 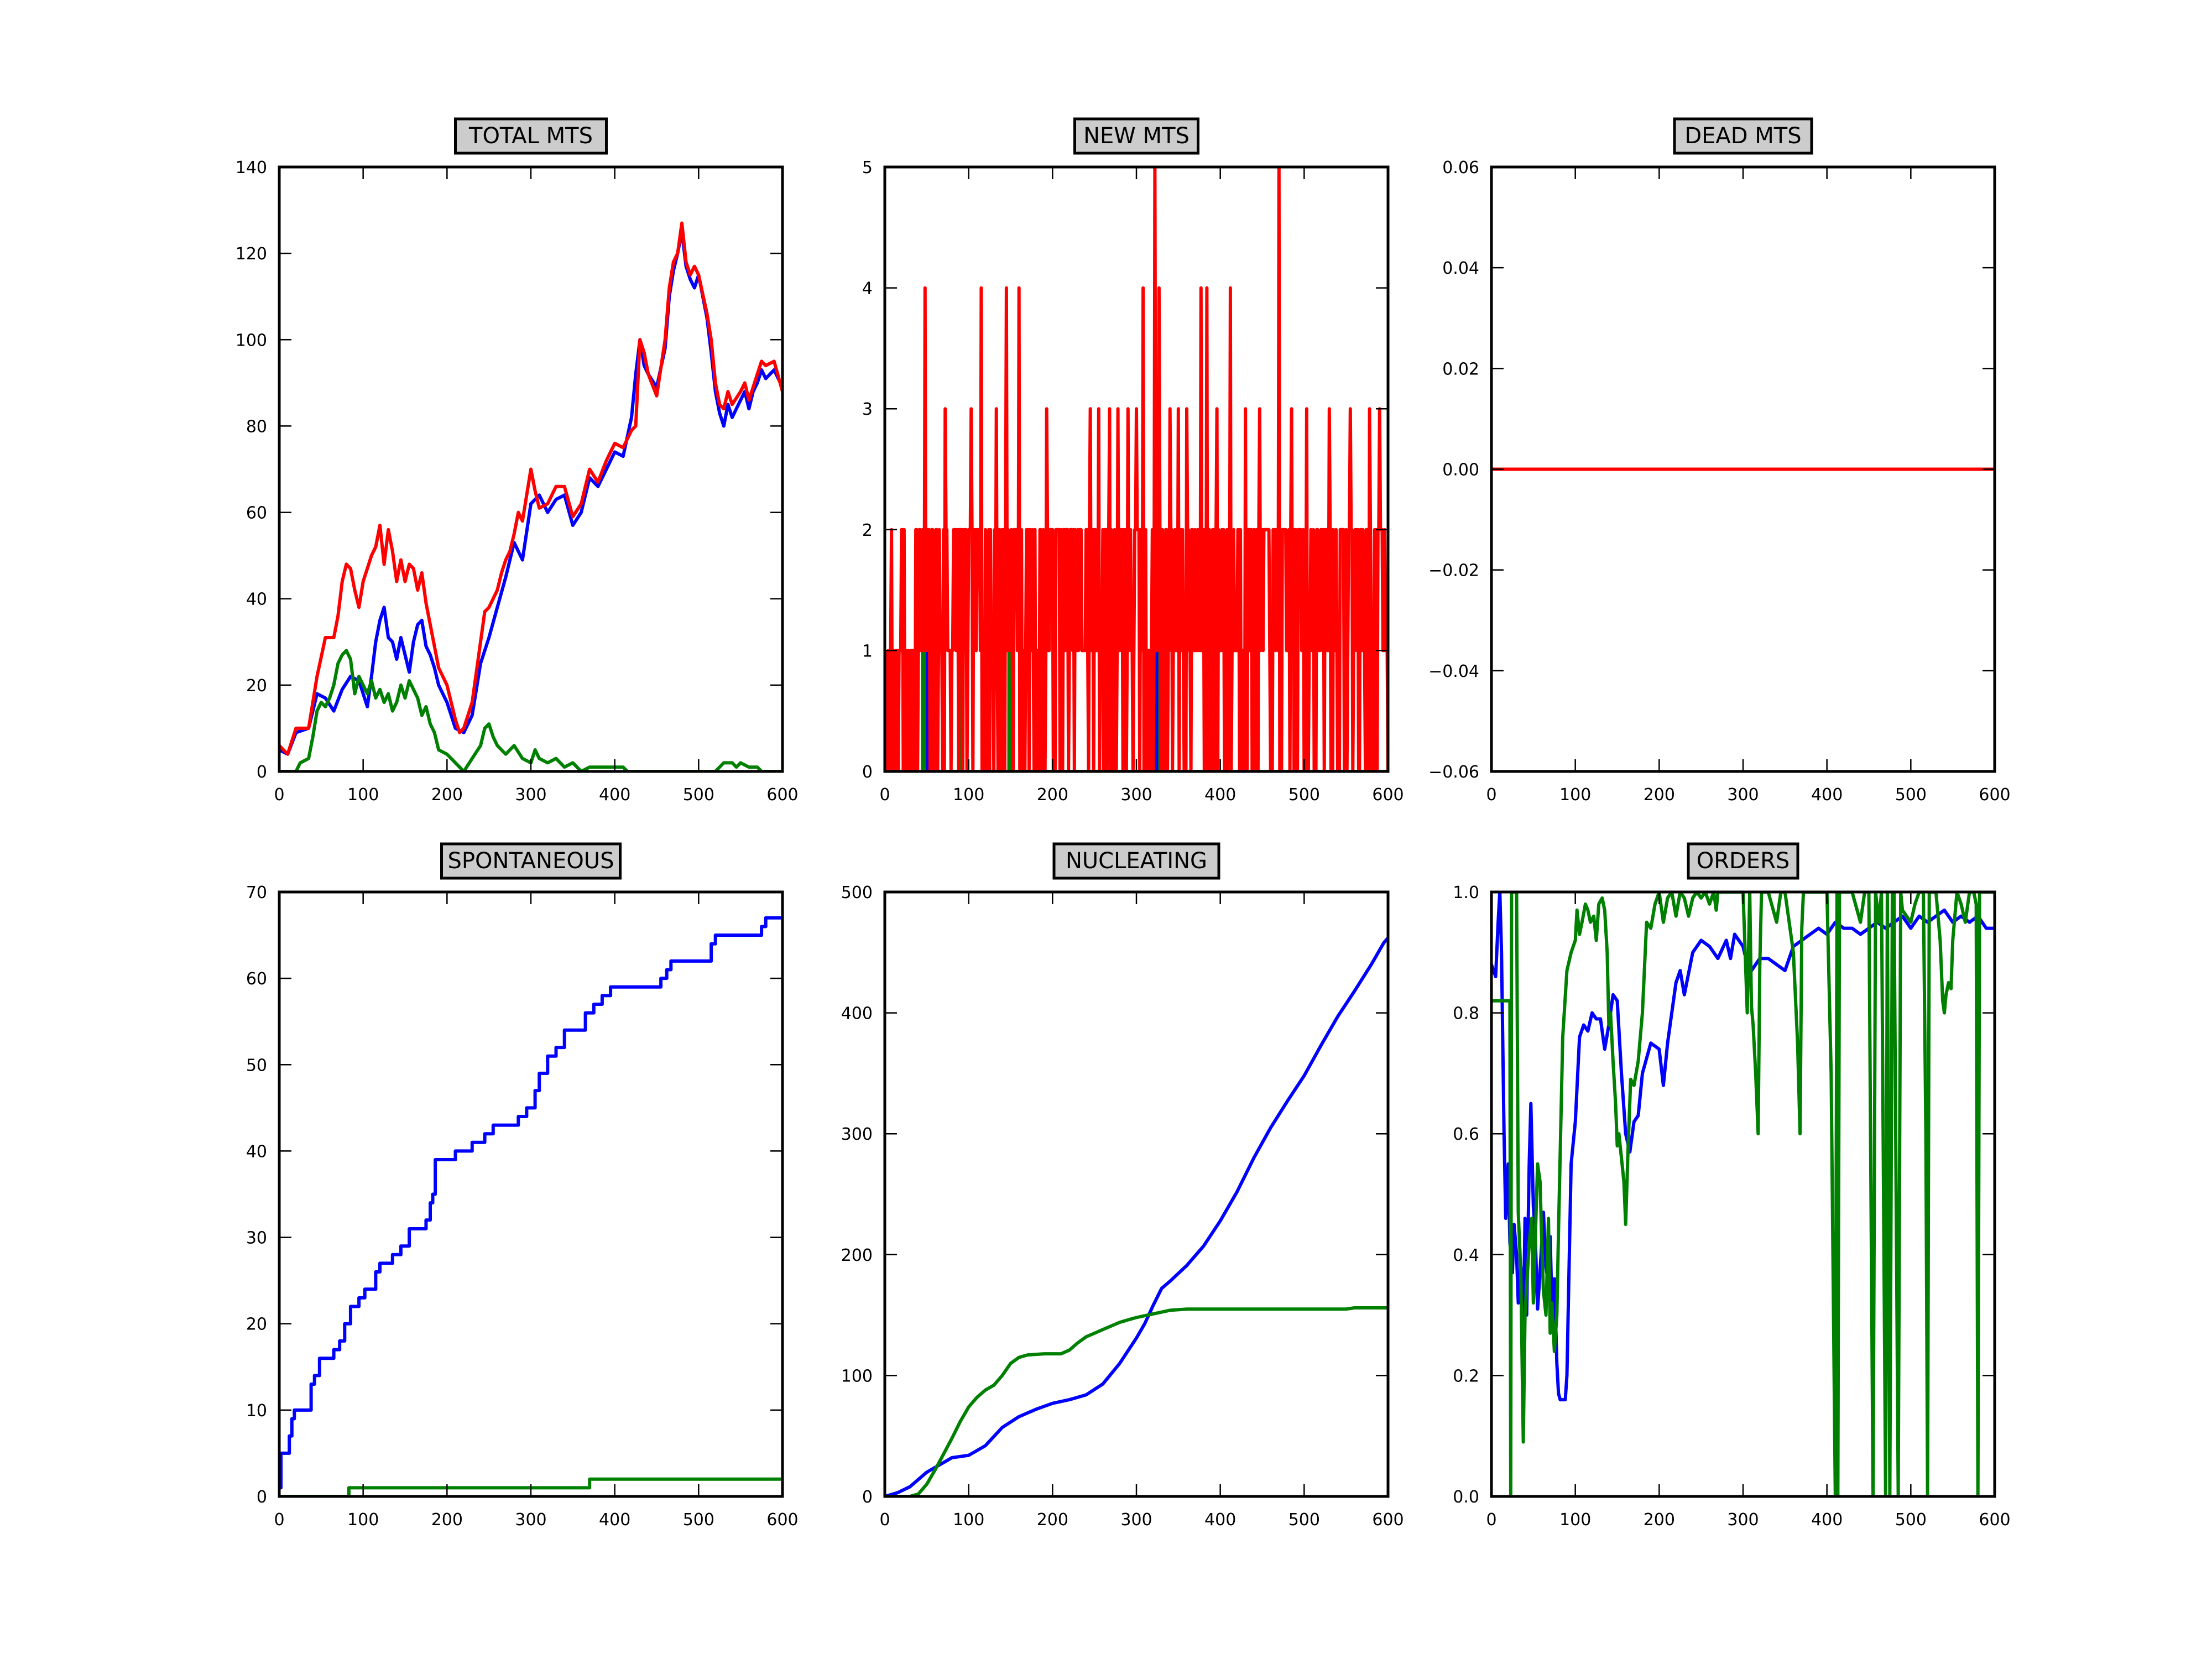 I want to click on y-tick-label: 0.04, so click(x=1460, y=268).